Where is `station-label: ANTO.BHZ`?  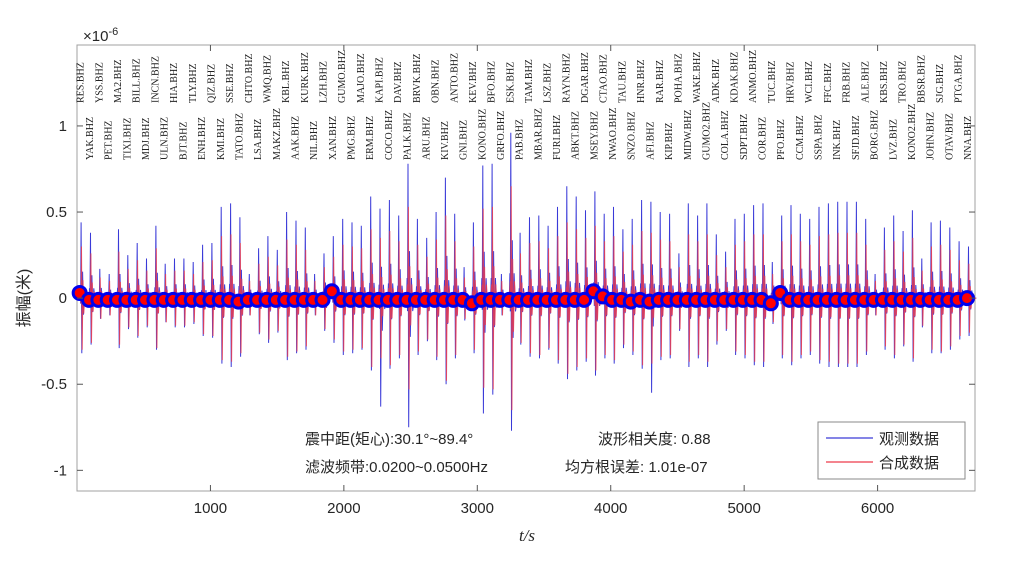 station-label: ANTO.BHZ is located at coordinates (454, 78).